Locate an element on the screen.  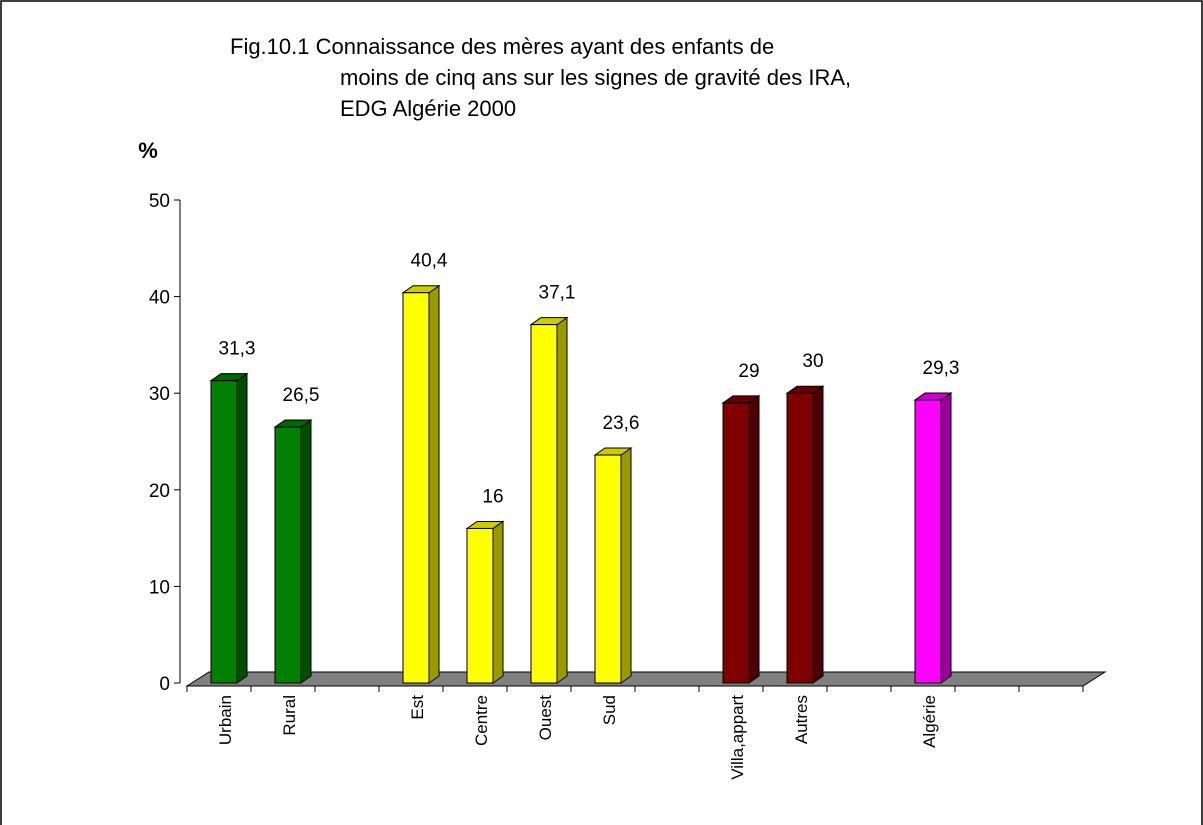
title-line: EDG Algérie 2000 is located at coordinates (428, 108).